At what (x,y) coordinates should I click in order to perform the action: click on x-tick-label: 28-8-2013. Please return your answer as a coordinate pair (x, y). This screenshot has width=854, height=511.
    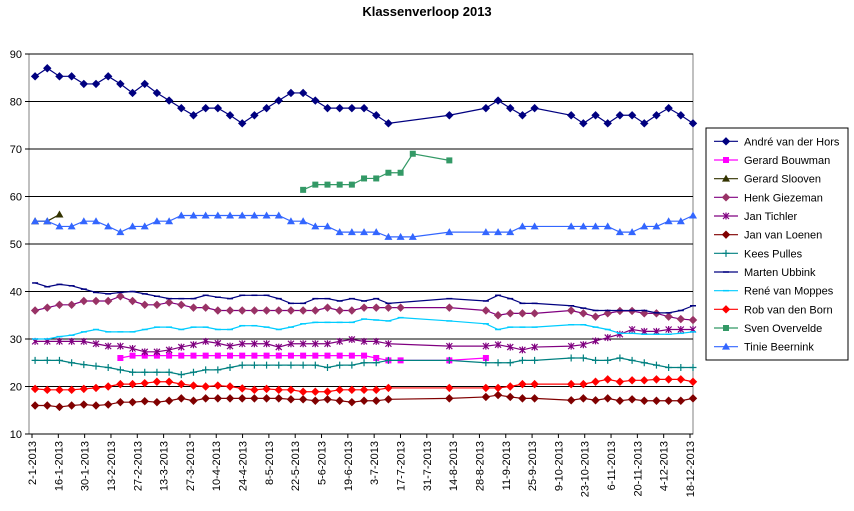
    Looking at the image, I should click on (480, 466).